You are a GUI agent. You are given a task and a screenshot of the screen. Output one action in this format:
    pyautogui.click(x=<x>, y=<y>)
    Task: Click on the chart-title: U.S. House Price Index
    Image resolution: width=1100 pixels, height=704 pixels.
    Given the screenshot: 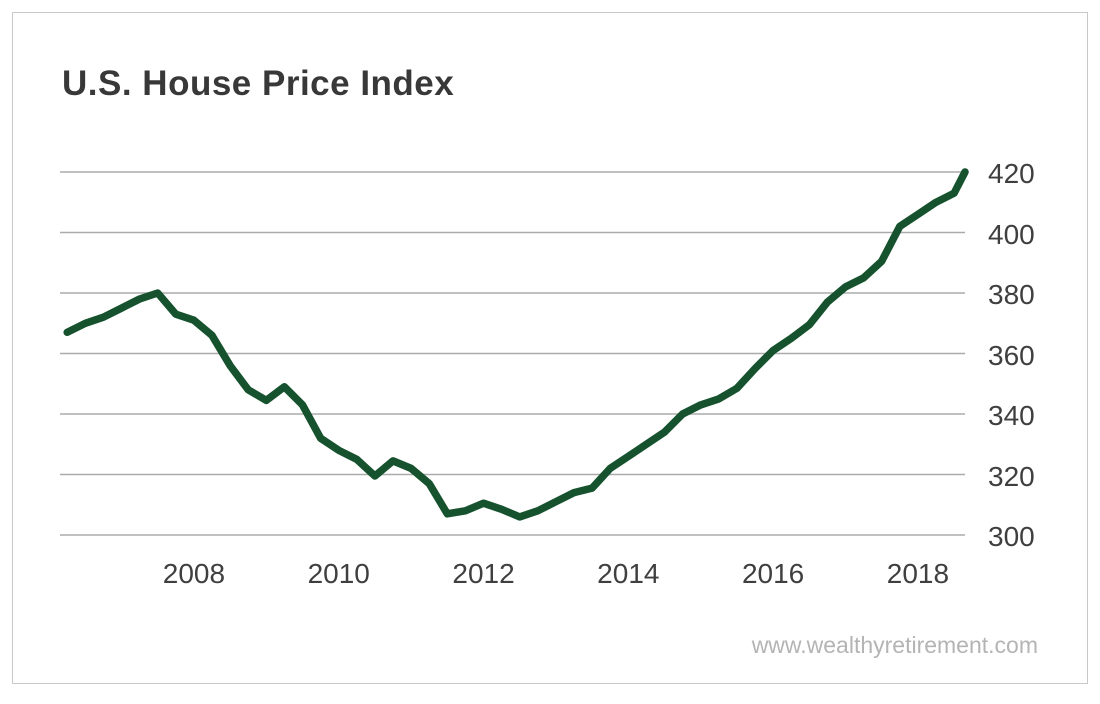 What is the action you would take?
    pyautogui.click(x=258, y=83)
    